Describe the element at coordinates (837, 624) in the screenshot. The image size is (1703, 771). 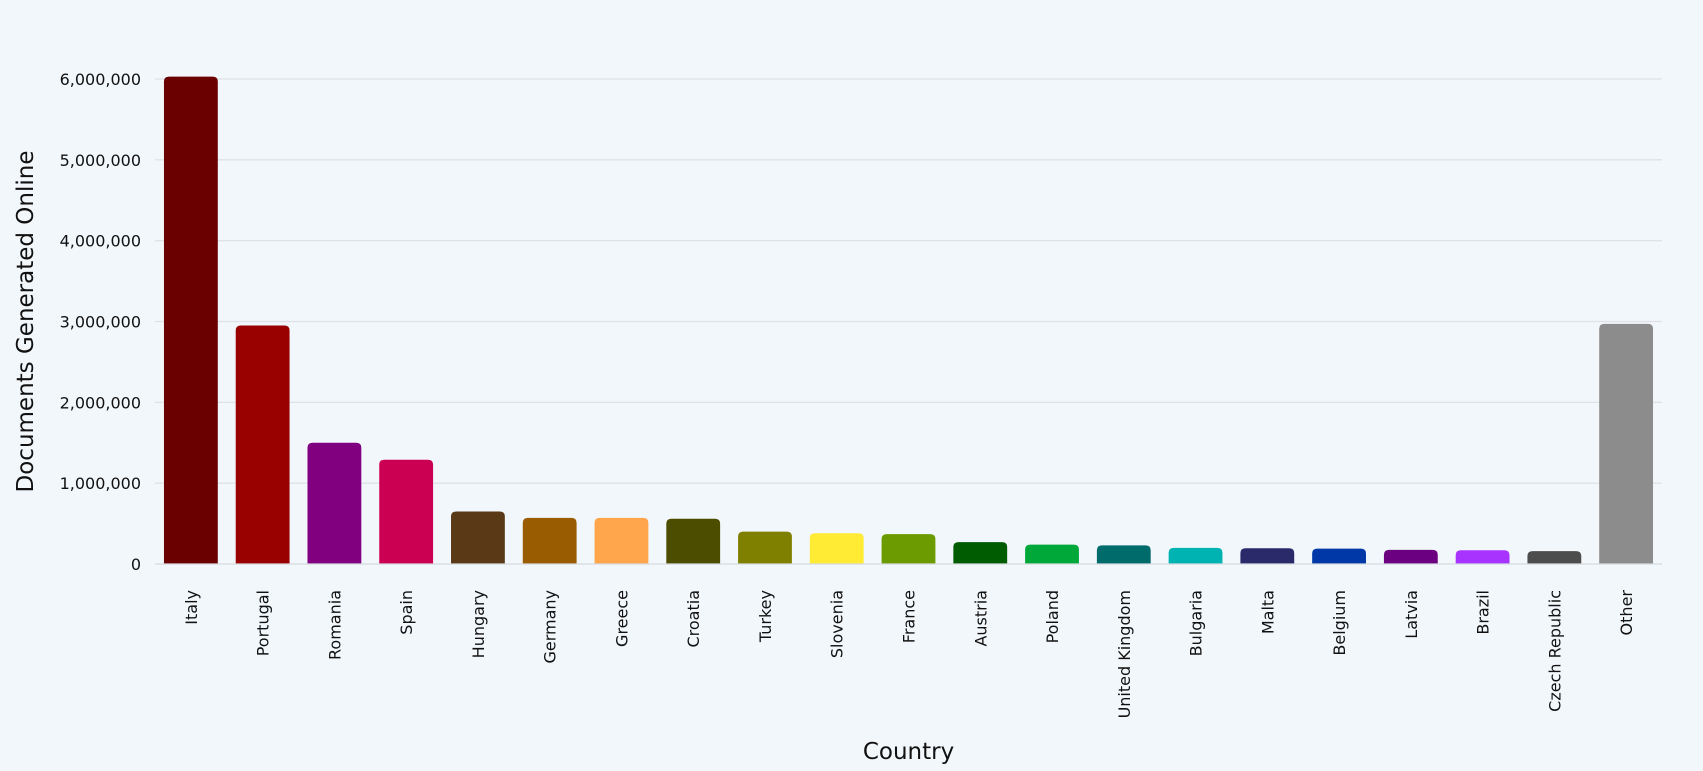
I see `x-category-label: Slovenia` at that location.